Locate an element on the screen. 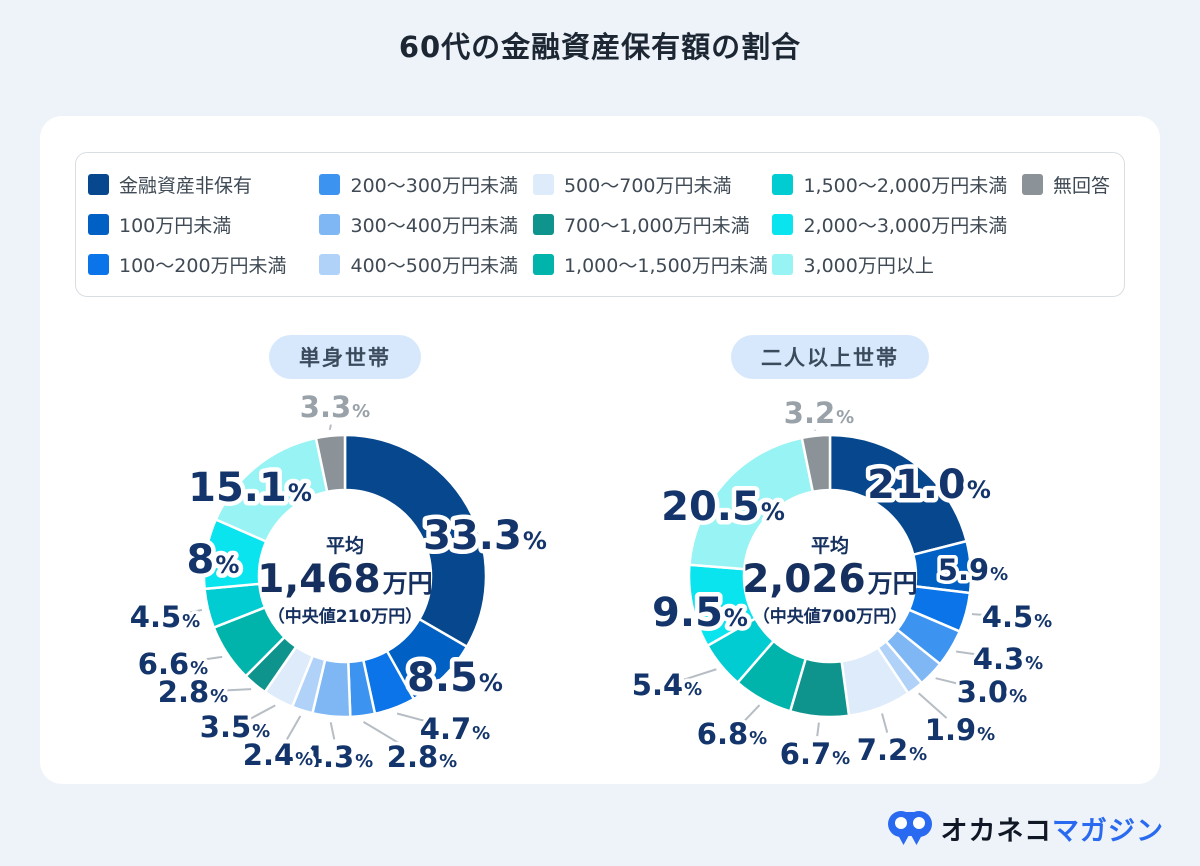 The height and width of the screenshot is (866, 1200). slice-percent-label: 8.5% is located at coordinates (455, 678).